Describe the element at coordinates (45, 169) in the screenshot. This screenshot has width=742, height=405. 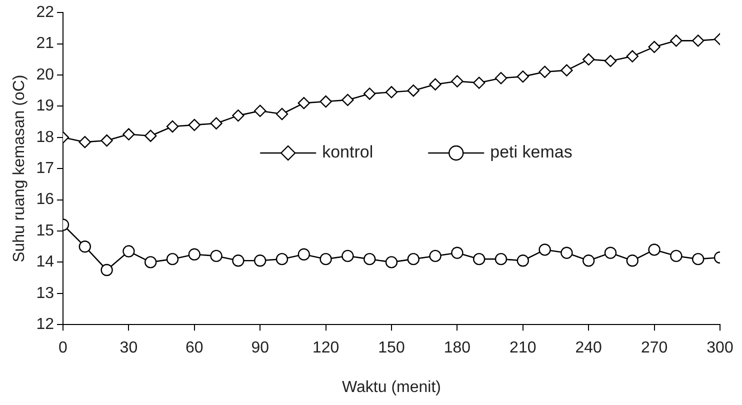
I see `y-tick-label: 17` at that location.